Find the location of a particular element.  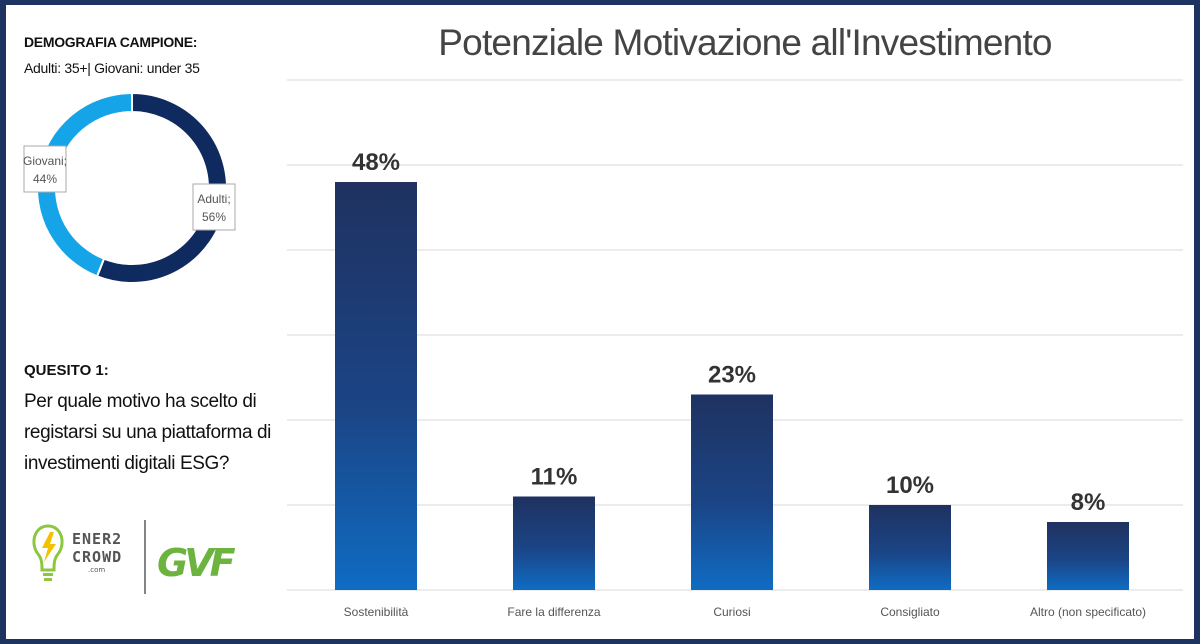

donut-slice-adulti is located at coordinates (161, 187).